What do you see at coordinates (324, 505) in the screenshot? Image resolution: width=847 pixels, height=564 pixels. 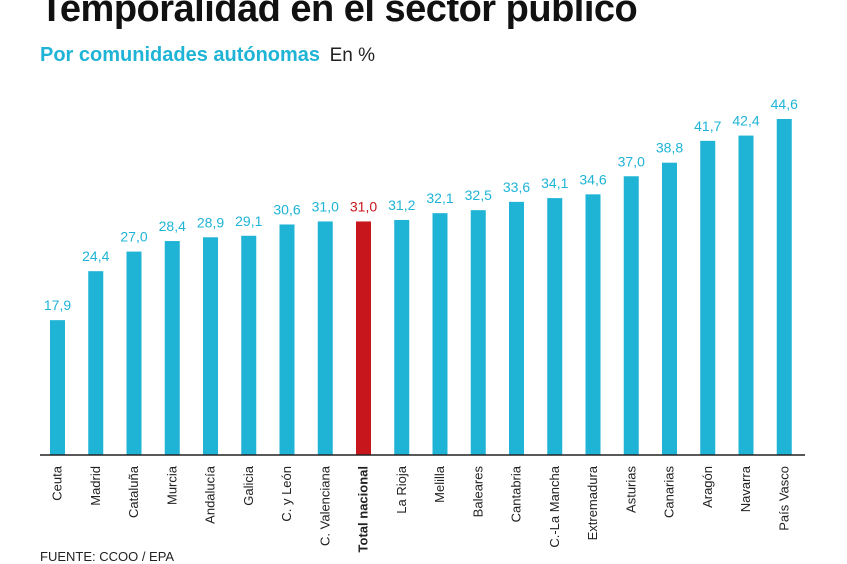 I see `category-label: C. Valenciana` at bounding box center [324, 505].